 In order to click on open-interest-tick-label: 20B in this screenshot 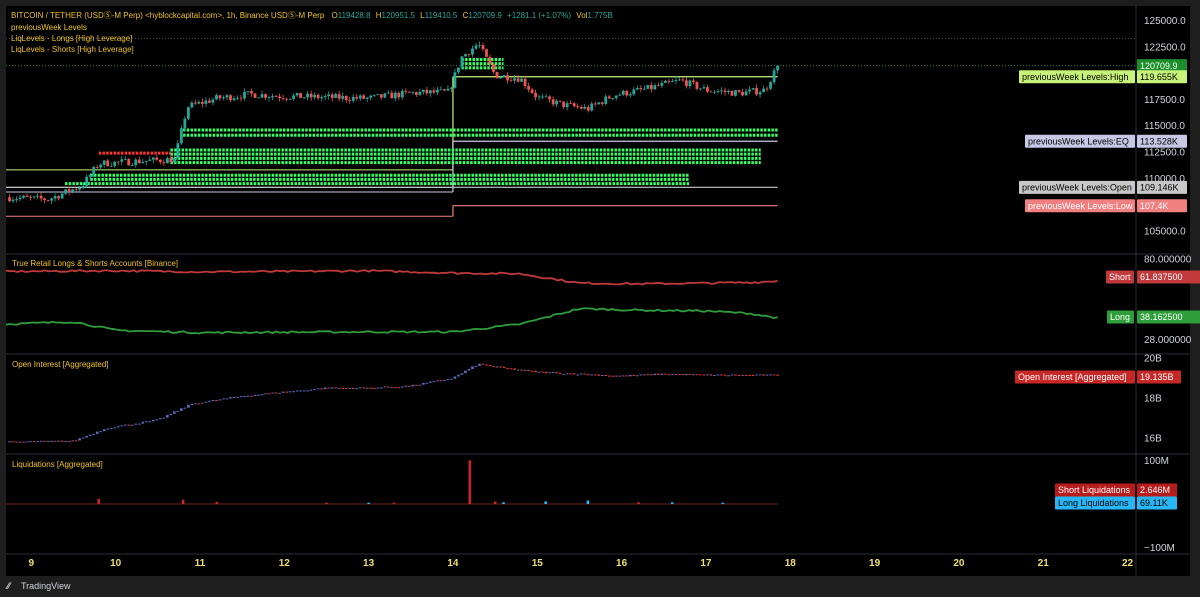, I will do `click(1153, 359)`.